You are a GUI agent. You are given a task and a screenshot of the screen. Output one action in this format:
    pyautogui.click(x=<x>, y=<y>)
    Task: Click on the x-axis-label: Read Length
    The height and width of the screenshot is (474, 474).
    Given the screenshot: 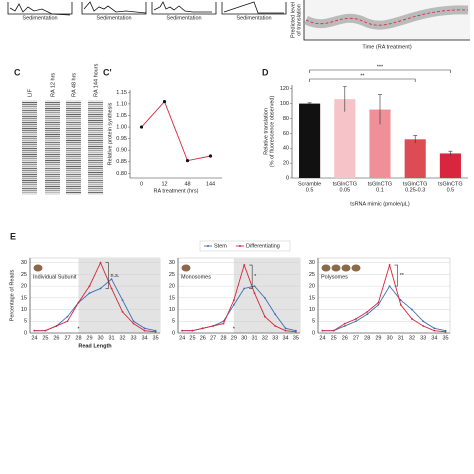 What is the action you would take?
    pyautogui.click(x=95, y=346)
    